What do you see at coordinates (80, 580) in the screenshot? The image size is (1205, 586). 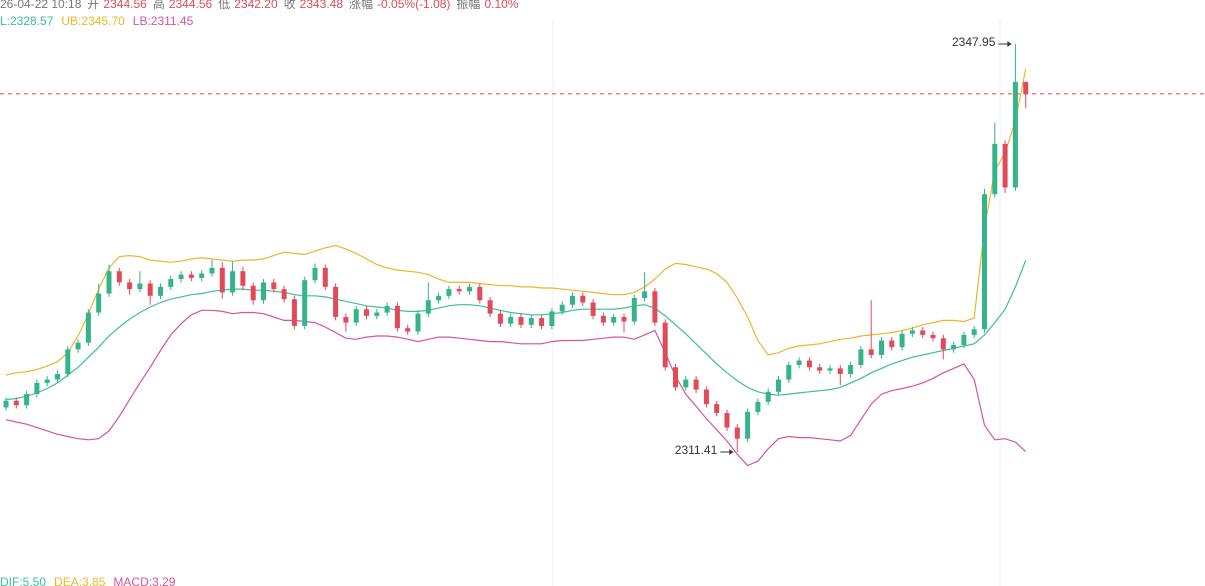 I see `macd-entry: DEA:3.85` at bounding box center [80, 580].